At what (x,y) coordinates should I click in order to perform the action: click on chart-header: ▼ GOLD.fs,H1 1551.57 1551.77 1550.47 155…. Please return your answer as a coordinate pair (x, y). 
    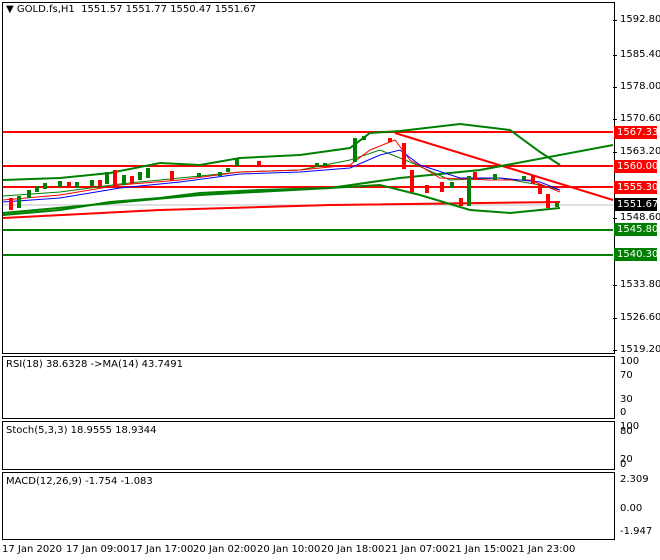
    Looking at the image, I should click on (131, 9).